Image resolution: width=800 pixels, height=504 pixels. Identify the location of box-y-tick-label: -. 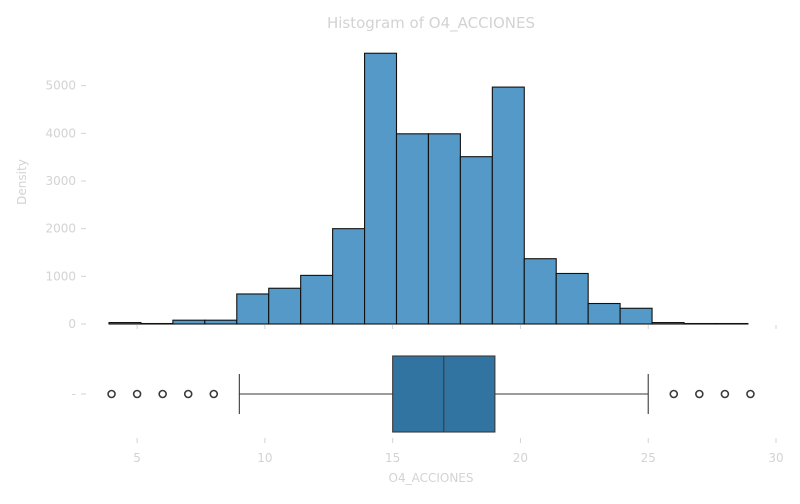
(74, 394).